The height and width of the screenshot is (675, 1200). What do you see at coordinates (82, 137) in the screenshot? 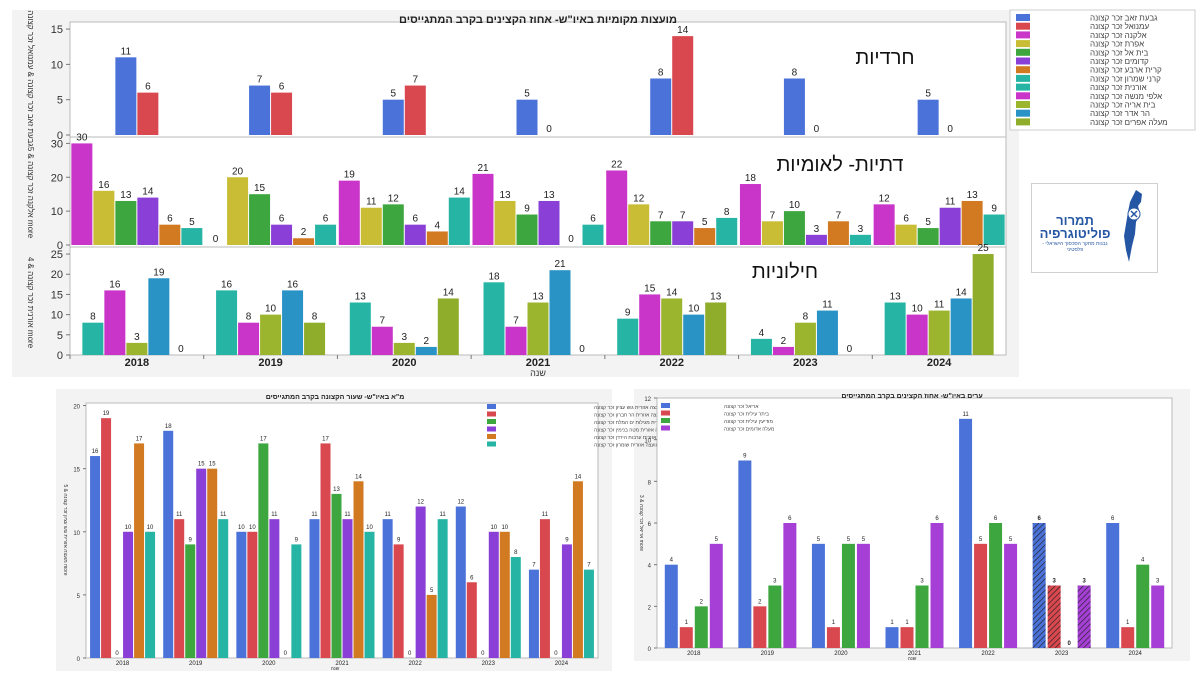
I see `data-label: 30` at bounding box center [82, 137].